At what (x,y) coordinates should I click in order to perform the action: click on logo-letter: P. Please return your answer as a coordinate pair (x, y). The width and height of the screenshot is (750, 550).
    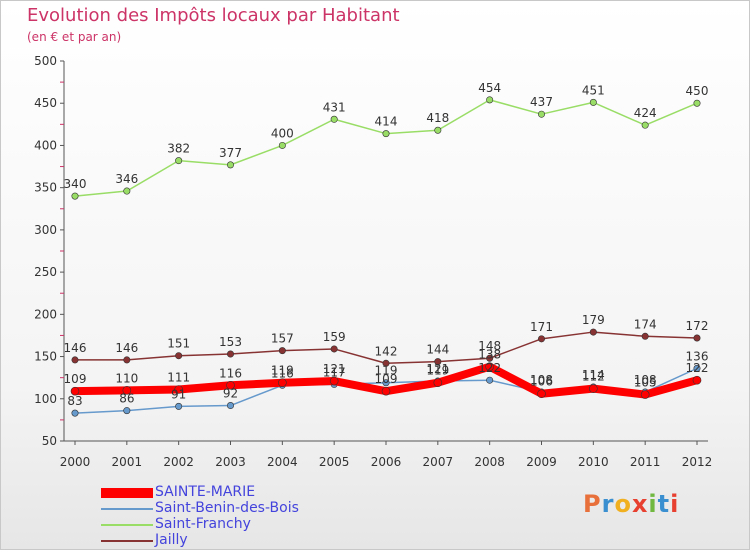
    Looking at the image, I should click on (592, 504).